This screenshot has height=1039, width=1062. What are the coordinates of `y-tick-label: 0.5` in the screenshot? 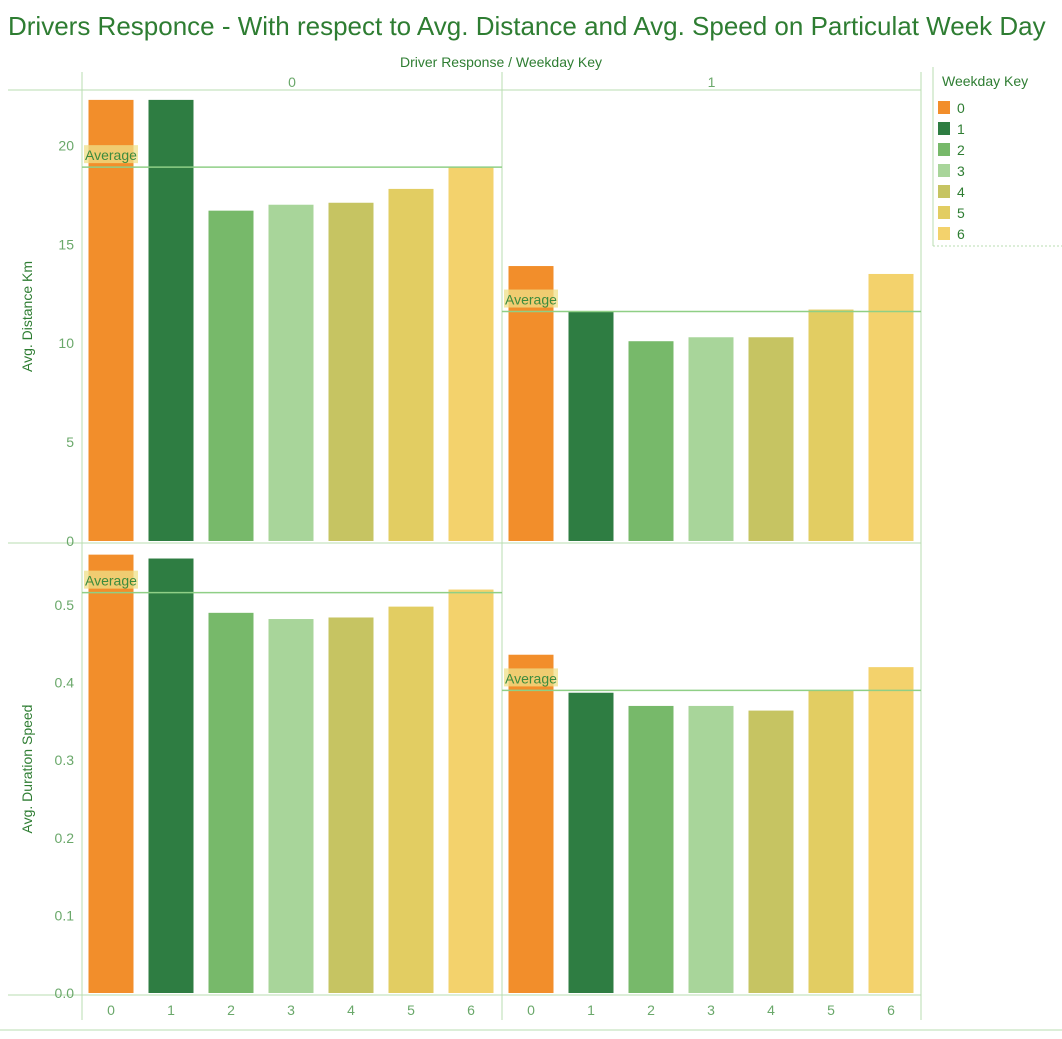 It's located at (65, 605).